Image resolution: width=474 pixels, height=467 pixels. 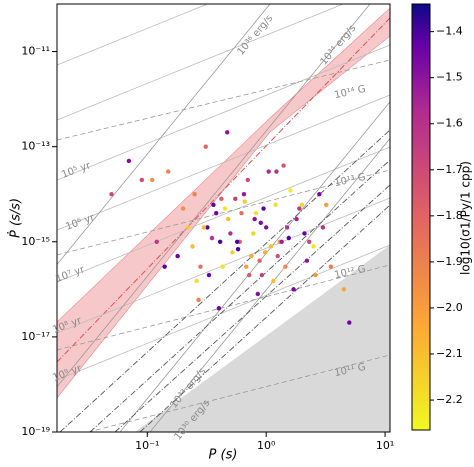 I want to click on colorbar-tick-label: −2.2, so click(x=449, y=399).